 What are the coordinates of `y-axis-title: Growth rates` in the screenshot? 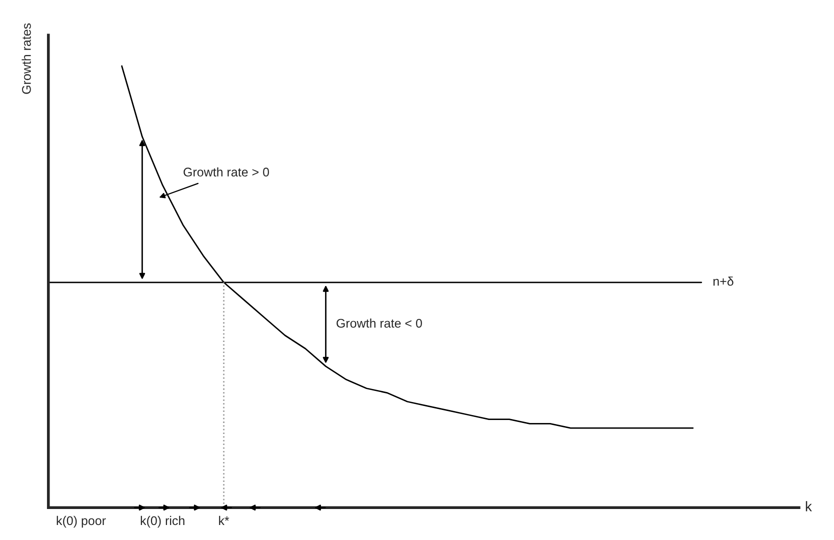 It's located at (26, 58).